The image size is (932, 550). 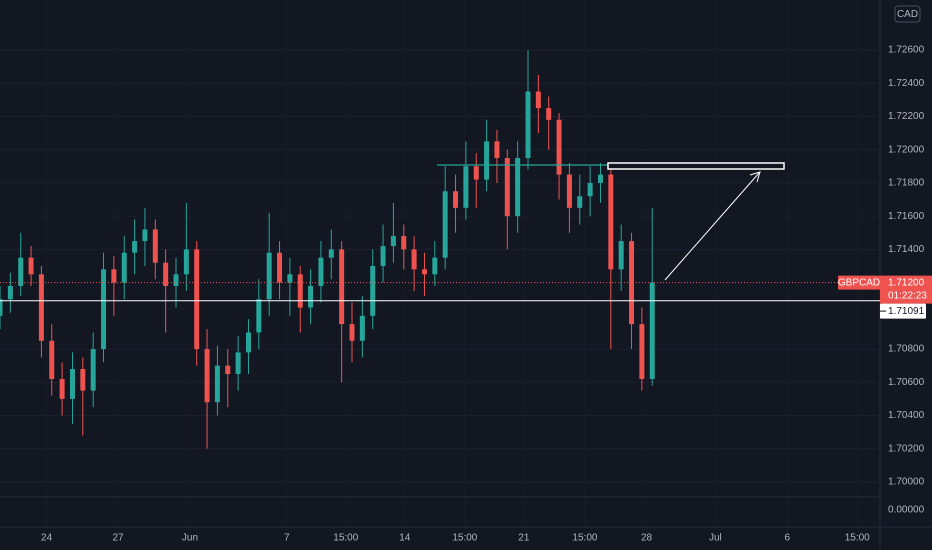 I want to click on level-label-box, so click(x=903, y=311).